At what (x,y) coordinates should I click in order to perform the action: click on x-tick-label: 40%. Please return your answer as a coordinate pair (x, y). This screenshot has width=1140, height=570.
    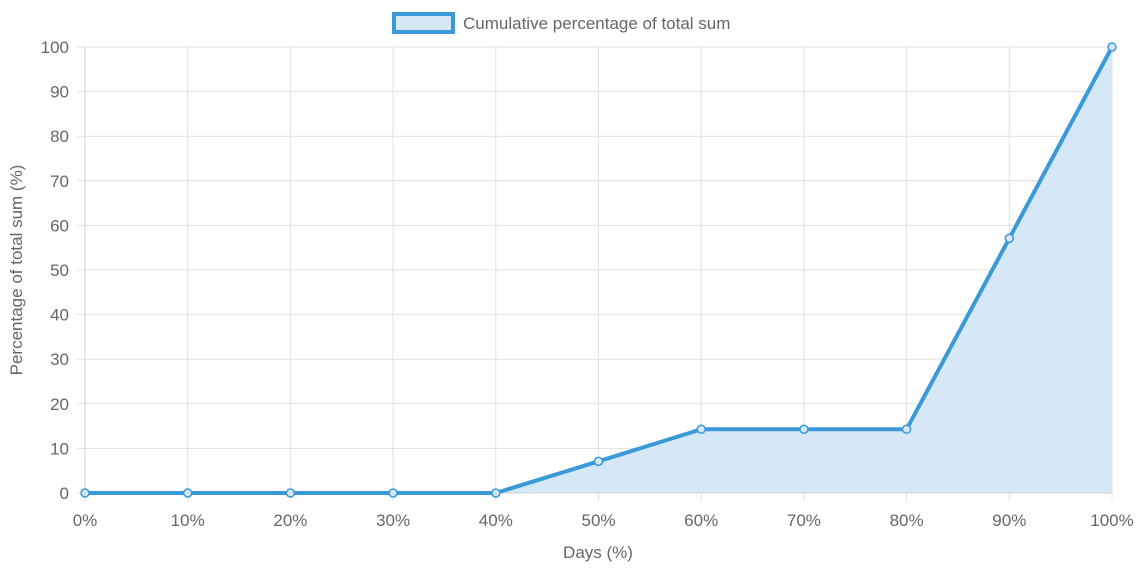
    Looking at the image, I should click on (496, 520).